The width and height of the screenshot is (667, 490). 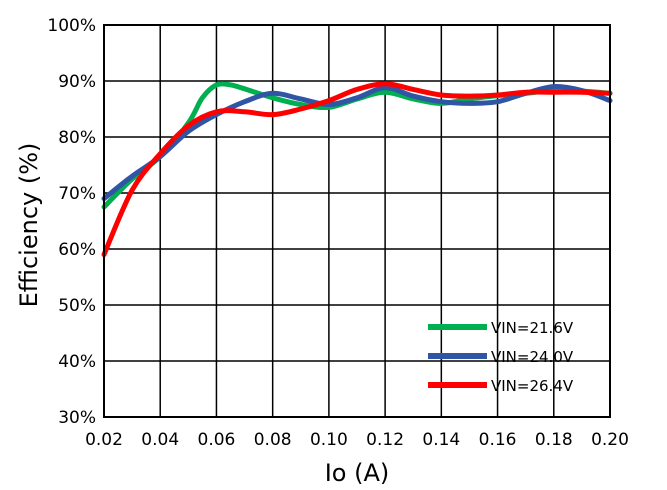 What do you see at coordinates (217, 440) in the screenshot?
I see `x-tick-label: 0.06` at bounding box center [217, 440].